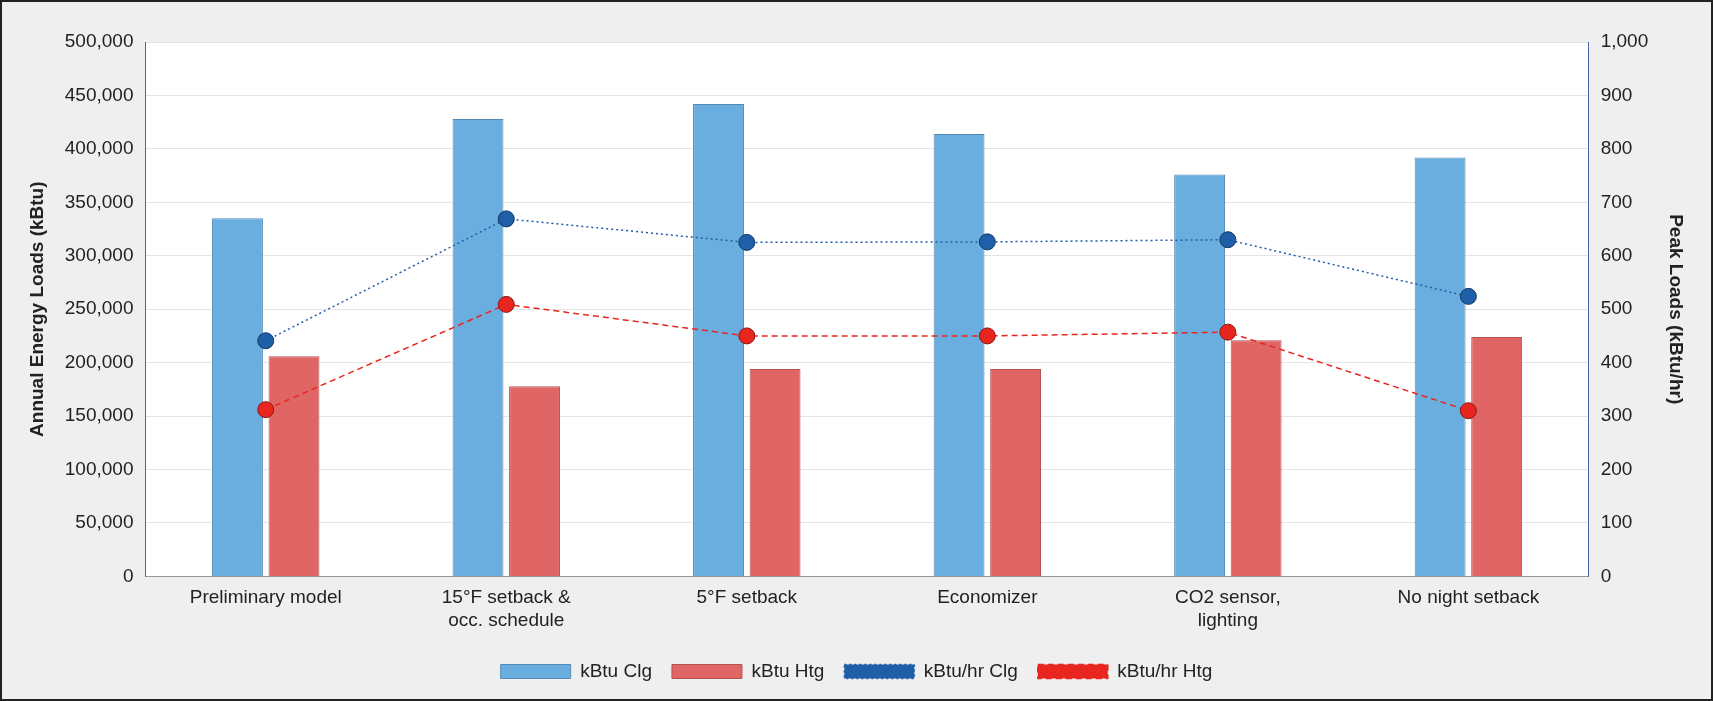 Image resolution: width=1713 pixels, height=701 pixels. What do you see at coordinates (988, 597) in the screenshot?
I see `x-tick-label: Economizer` at bounding box center [988, 597].